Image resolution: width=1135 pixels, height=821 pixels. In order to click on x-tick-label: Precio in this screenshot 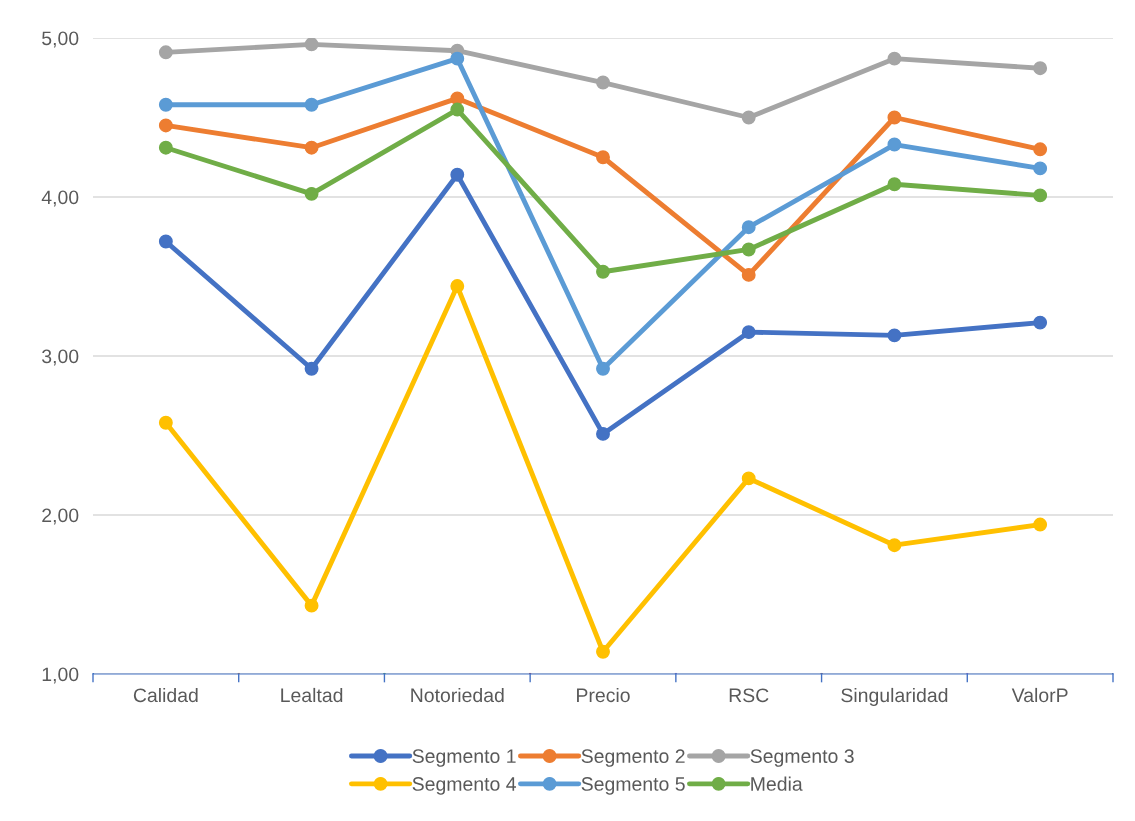, I will do `click(603, 695)`.